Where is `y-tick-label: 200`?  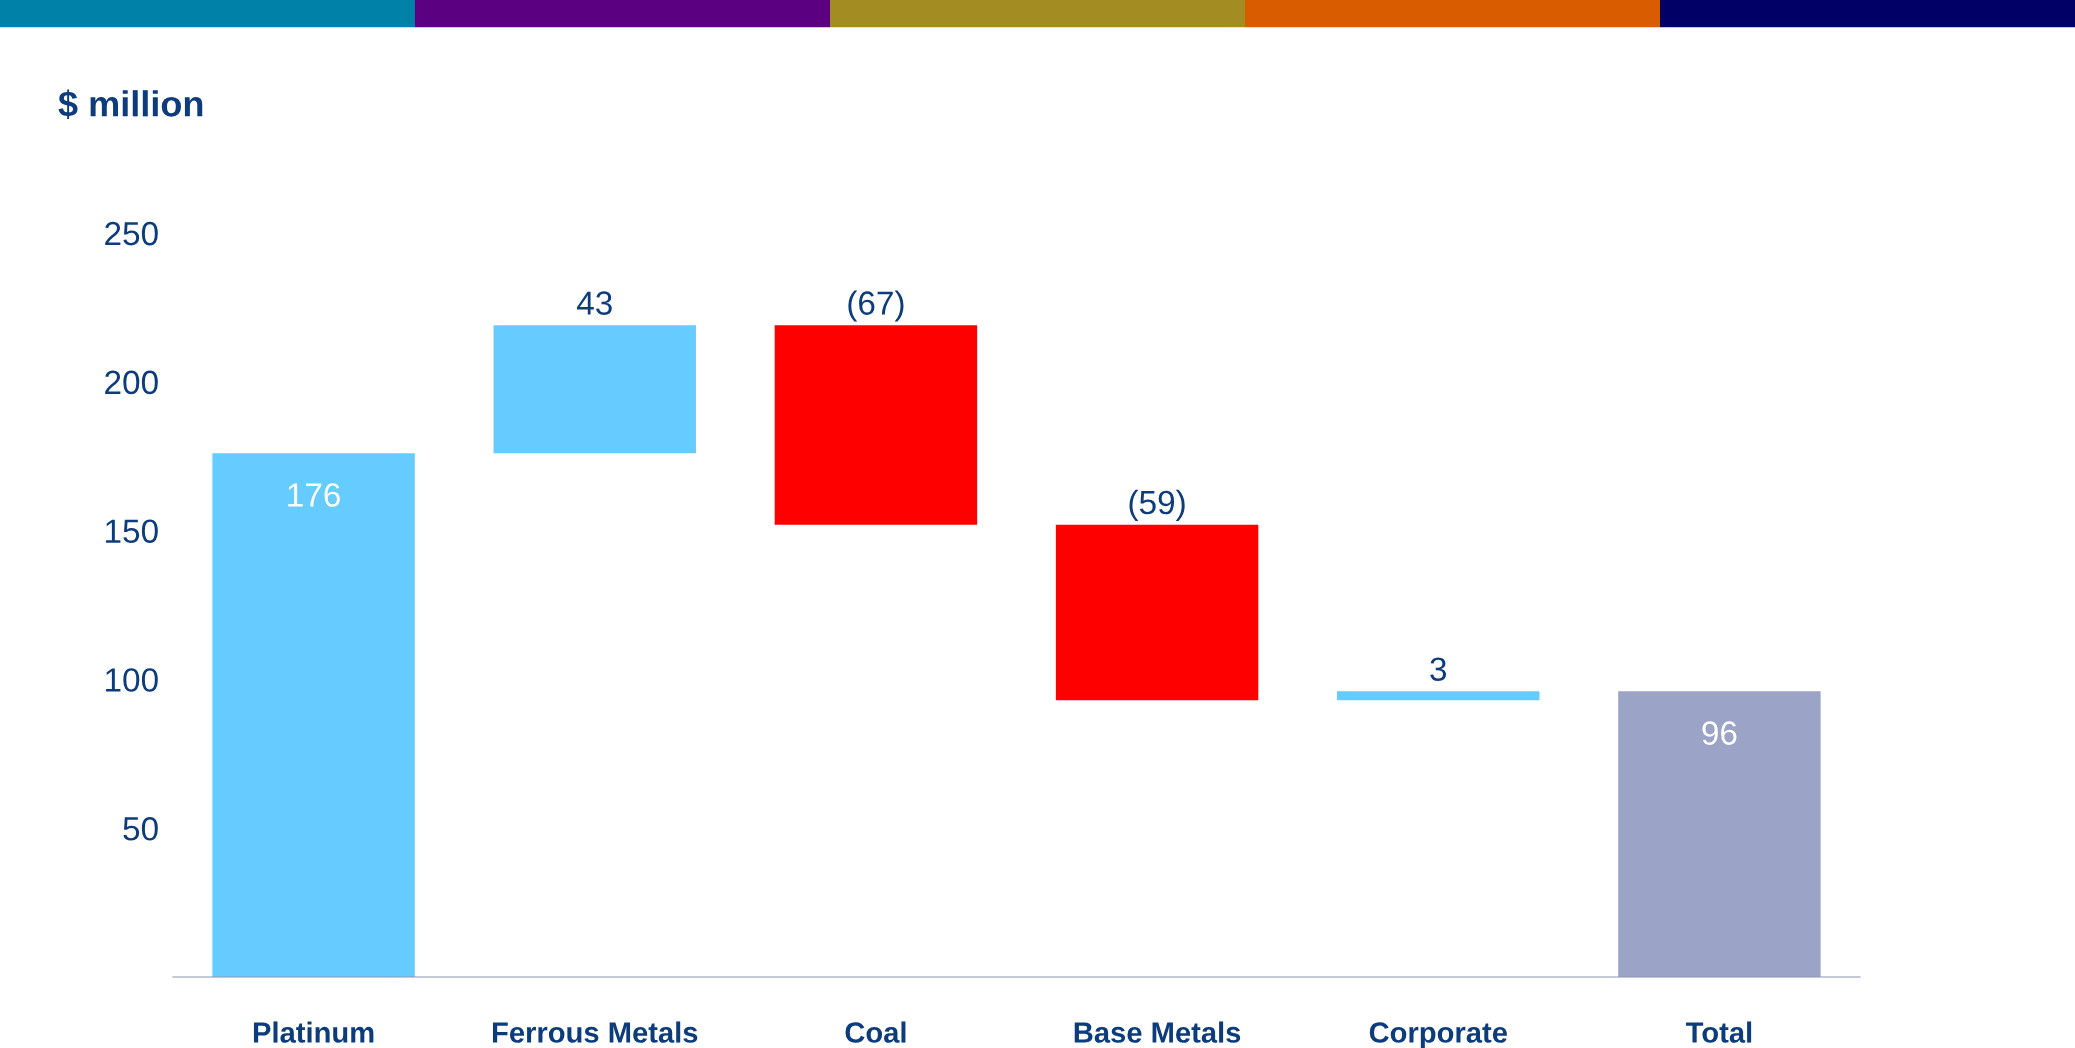
y-tick-label: 200 is located at coordinates (131, 382).